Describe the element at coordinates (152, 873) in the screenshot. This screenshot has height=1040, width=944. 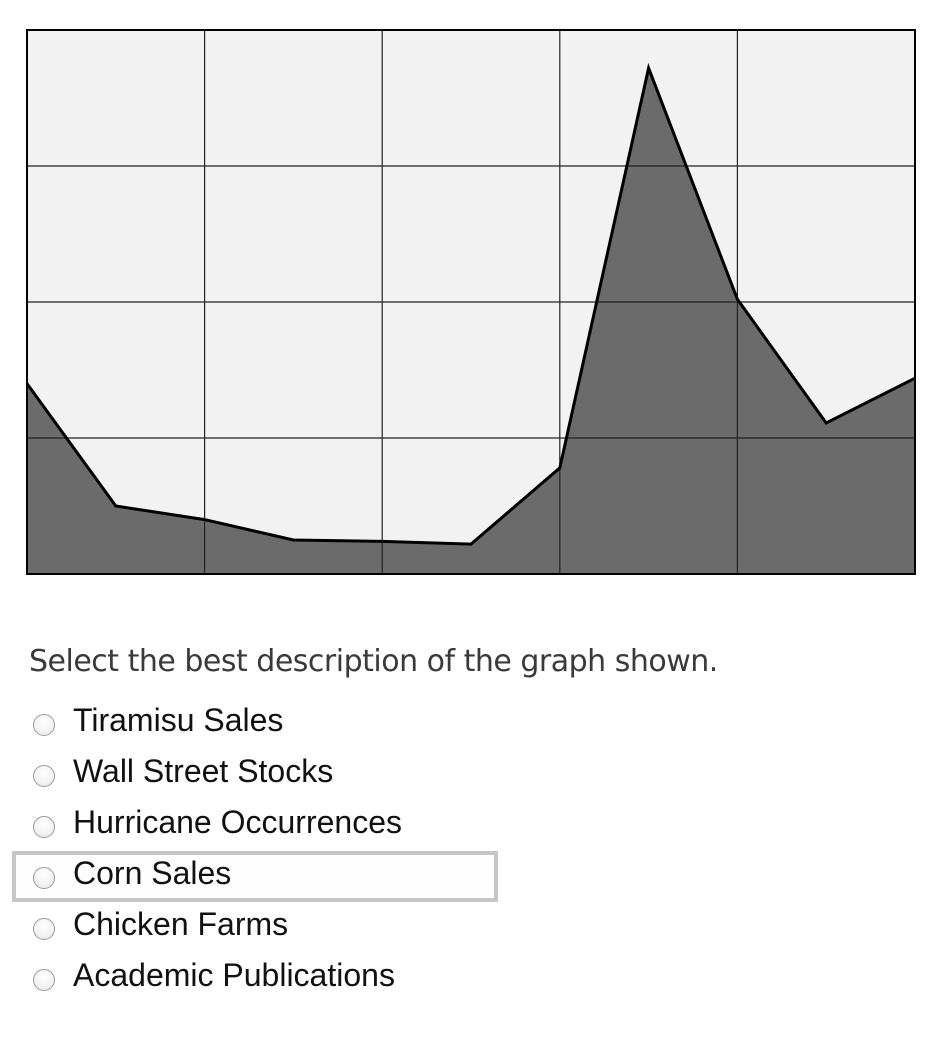
I see `option-label: Corn Sales` at that location.